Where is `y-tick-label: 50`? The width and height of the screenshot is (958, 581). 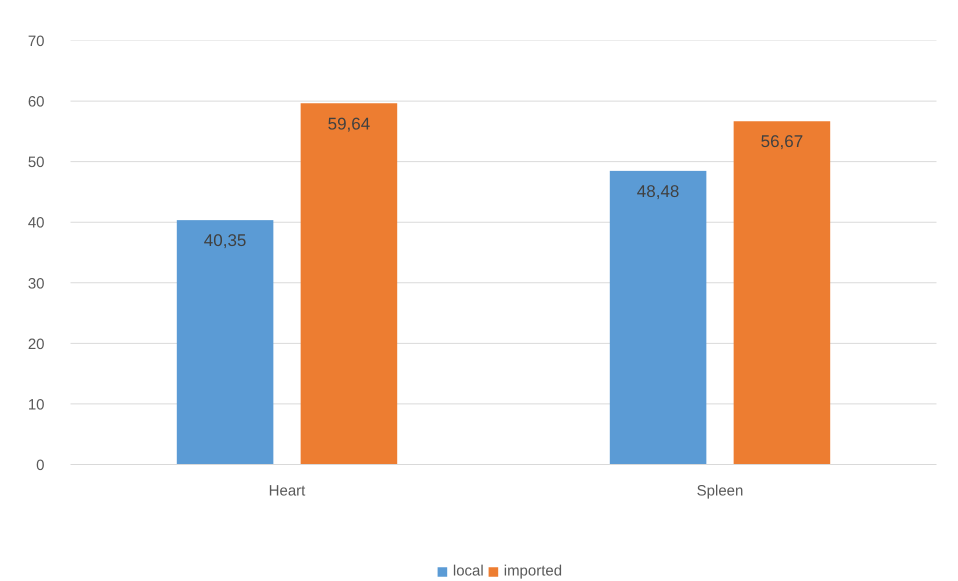 y-tick-label: 50 is located at coordinates (36, 163).